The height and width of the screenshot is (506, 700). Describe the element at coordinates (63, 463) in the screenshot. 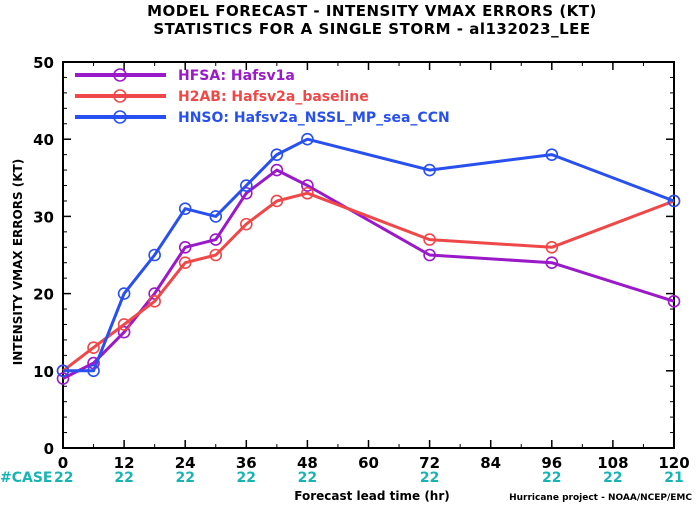

I see `x-tick-label: 0` at that location.